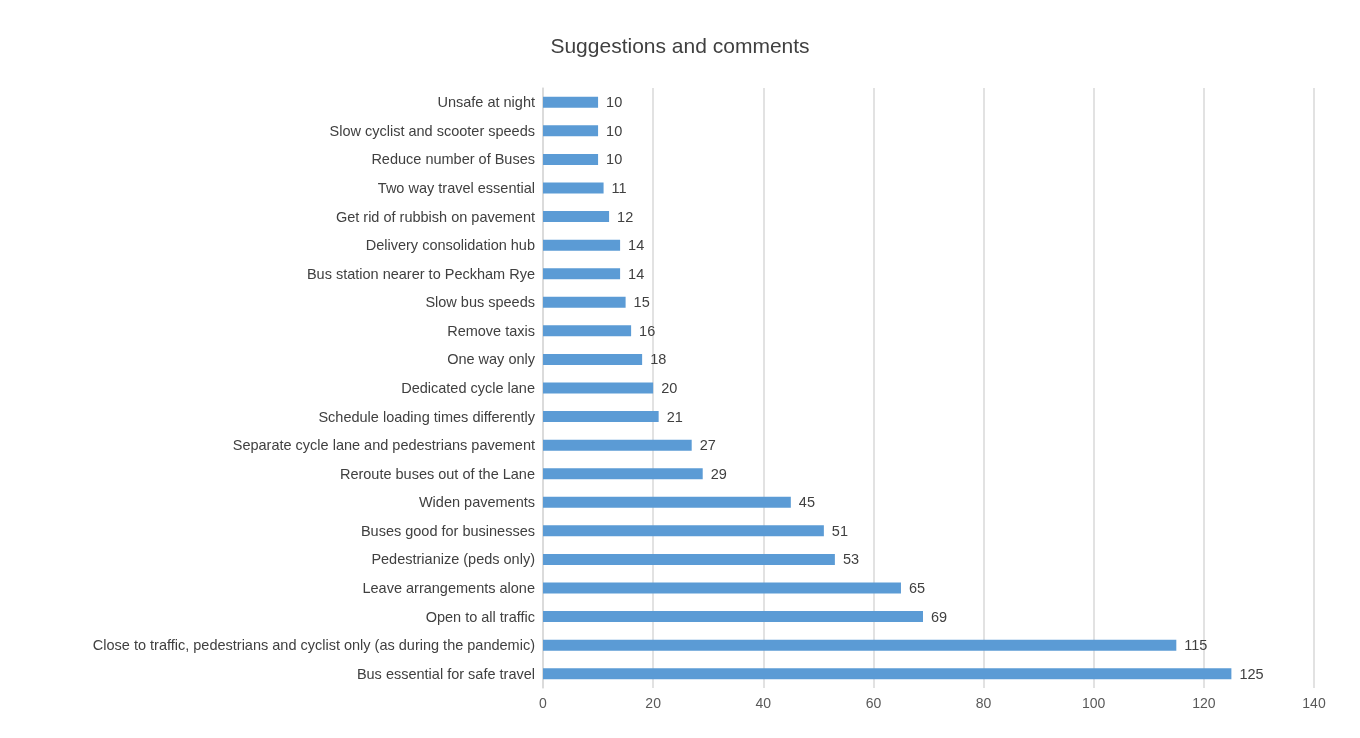 This screenshot has height=738, width=1360. Describe the element at coordinates (873, 703) in the screenshot. I see `x-tick-label: 60` at that location.